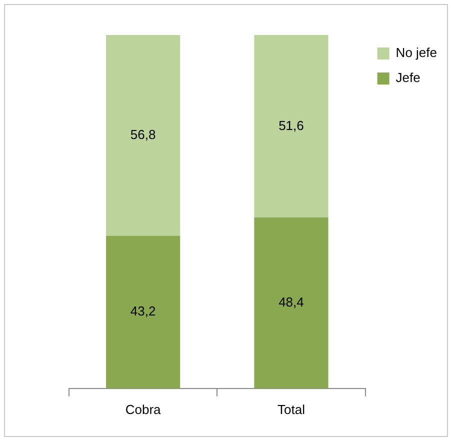  What do you see at coordinates (143, 409) in the screenshot?
I see `x-tick-label: Cobra` at bounding box center [143, 409].